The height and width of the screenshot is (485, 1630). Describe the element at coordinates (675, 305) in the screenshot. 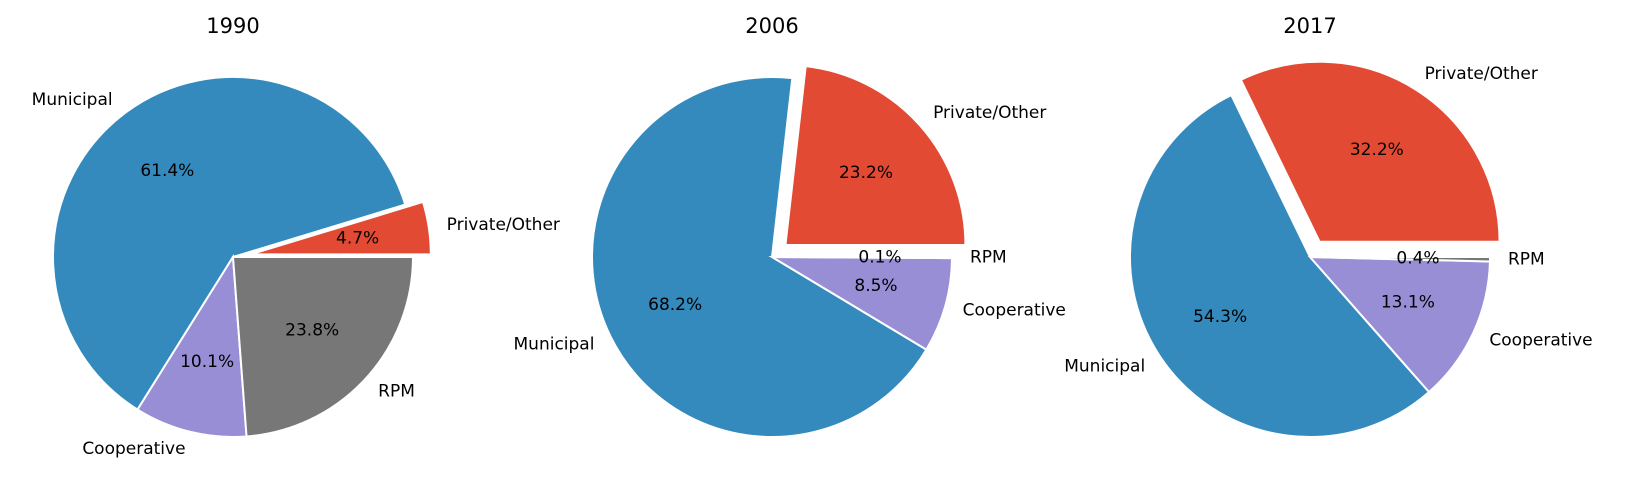

I see `pct-label-municipal: 68.2%` at that location.